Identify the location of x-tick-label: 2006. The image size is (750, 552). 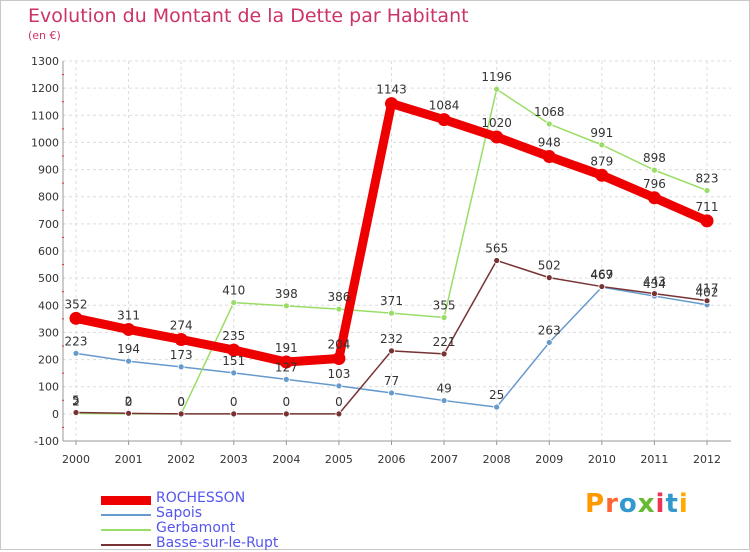
(392, 459).